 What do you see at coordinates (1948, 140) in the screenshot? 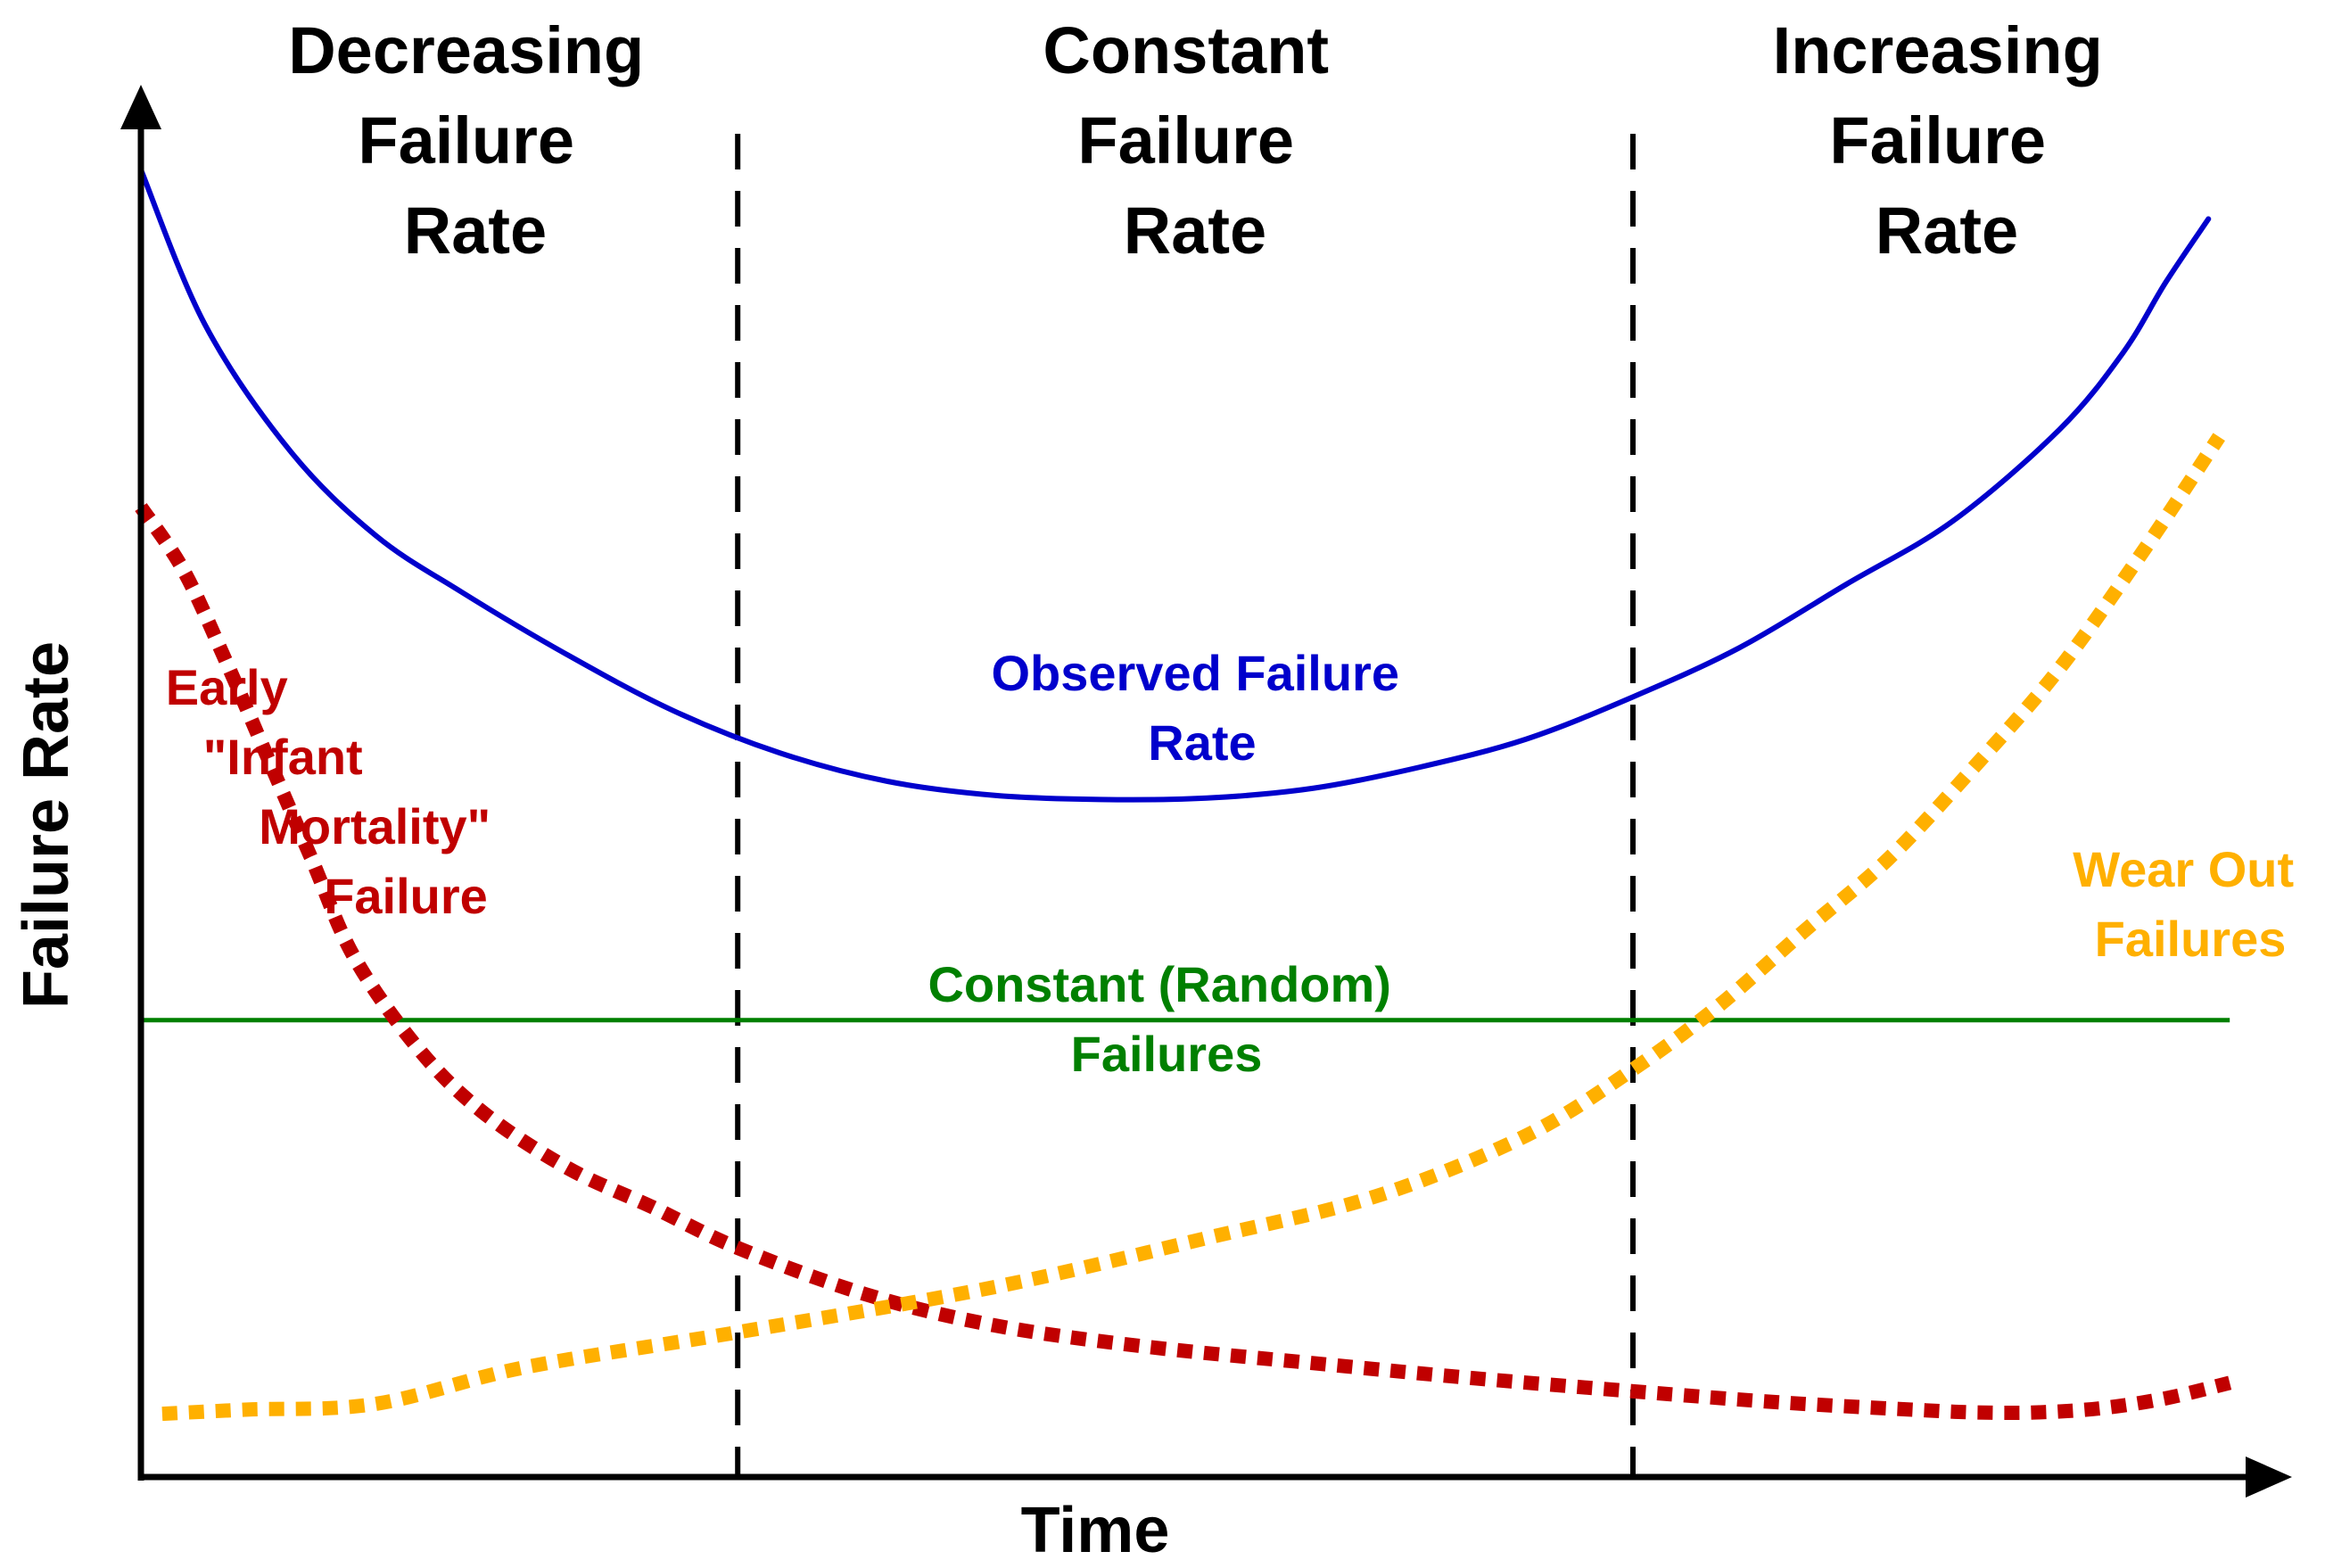
I see `phase-title-increasing: Increasing Failure Rate` at bounding box center [1948, 140].